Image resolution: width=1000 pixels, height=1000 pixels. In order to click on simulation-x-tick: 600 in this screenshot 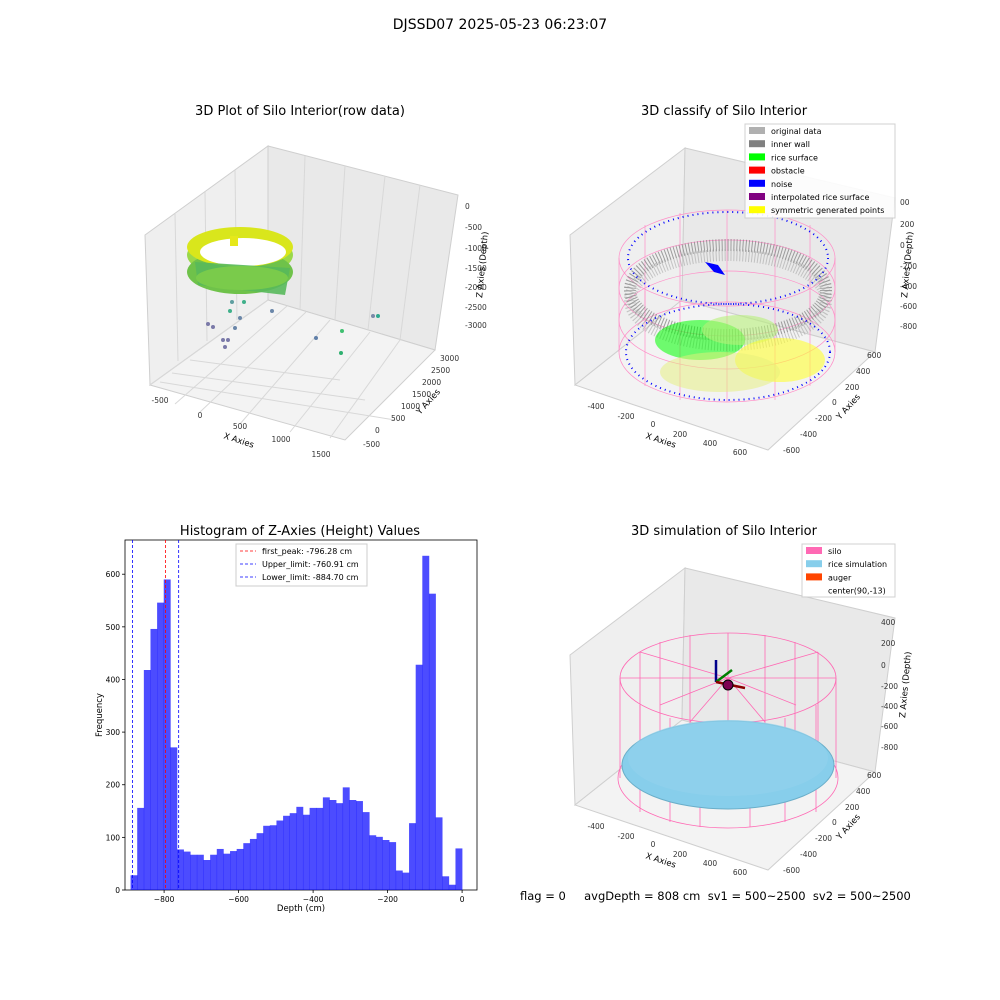, I will do `click(740, 872)`.